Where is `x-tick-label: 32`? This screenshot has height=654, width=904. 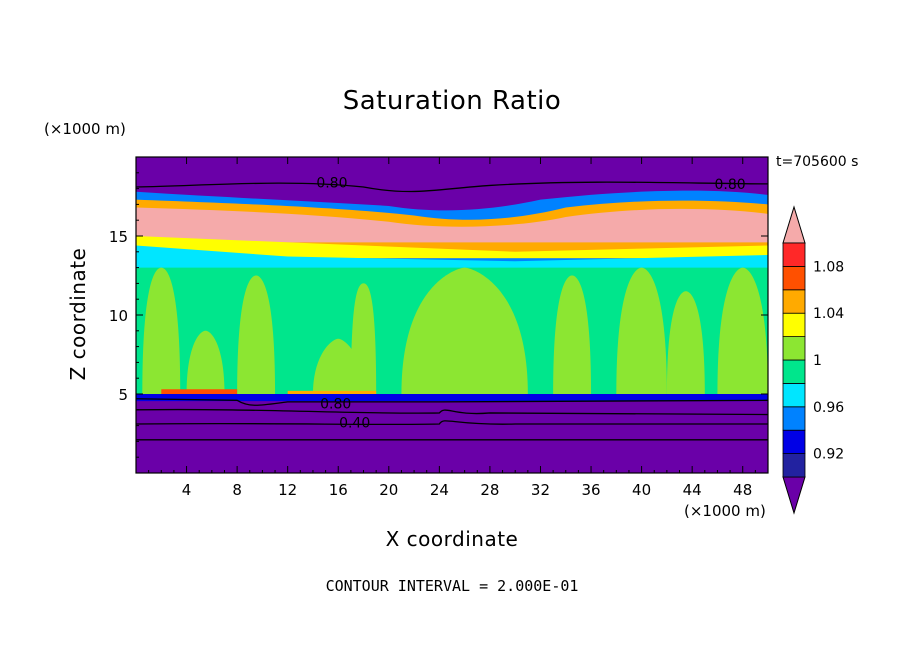 x-tick-label: 32 is located at coordinates (540, 490).